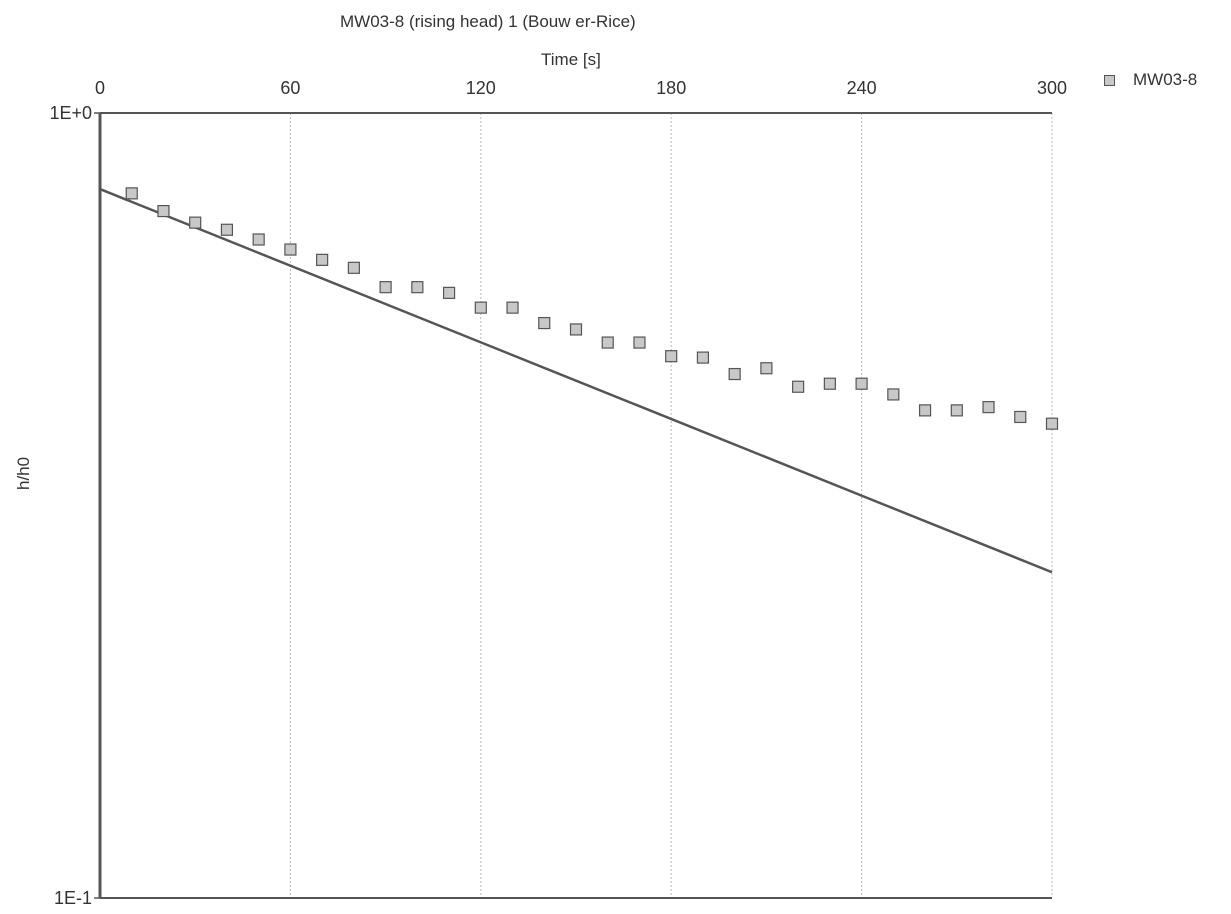 The width and height of the screenshot is (1231, 914). I want to click on legend-label: MW03-8, so click(1165, 79).